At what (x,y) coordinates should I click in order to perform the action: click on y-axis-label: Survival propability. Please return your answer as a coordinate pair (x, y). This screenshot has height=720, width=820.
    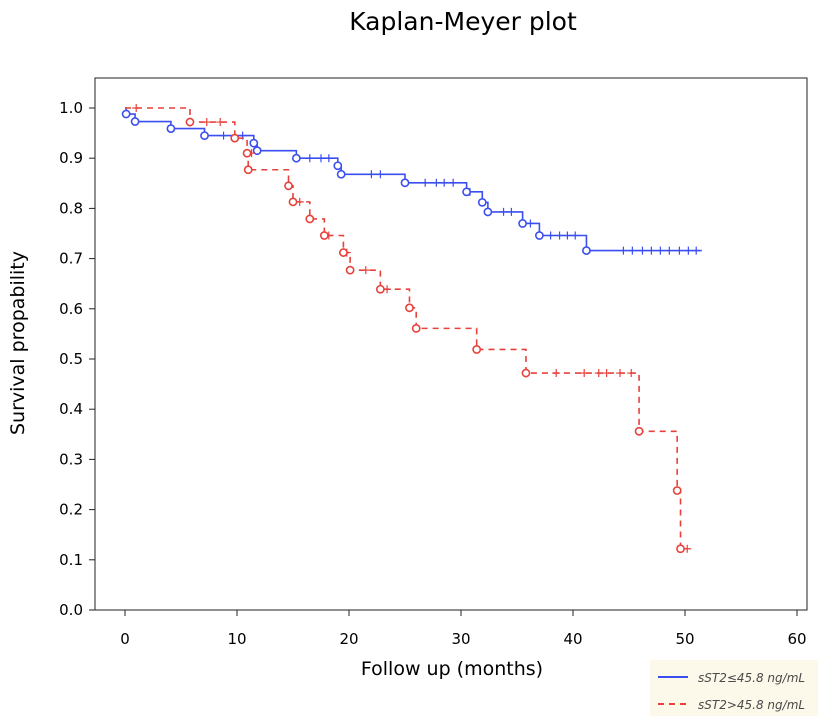
    Looking at the image, I should click on (18, 343).